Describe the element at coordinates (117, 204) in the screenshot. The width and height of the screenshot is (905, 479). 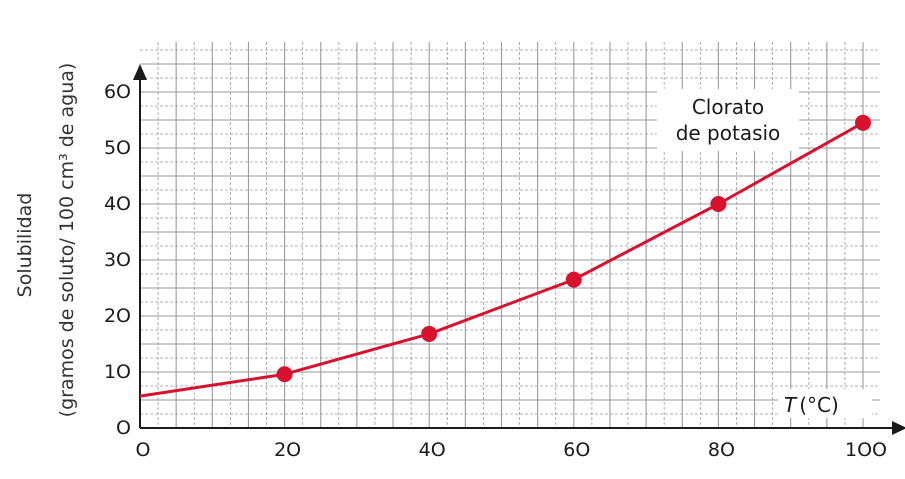
I see `y-tick-label: 4O` at that location.